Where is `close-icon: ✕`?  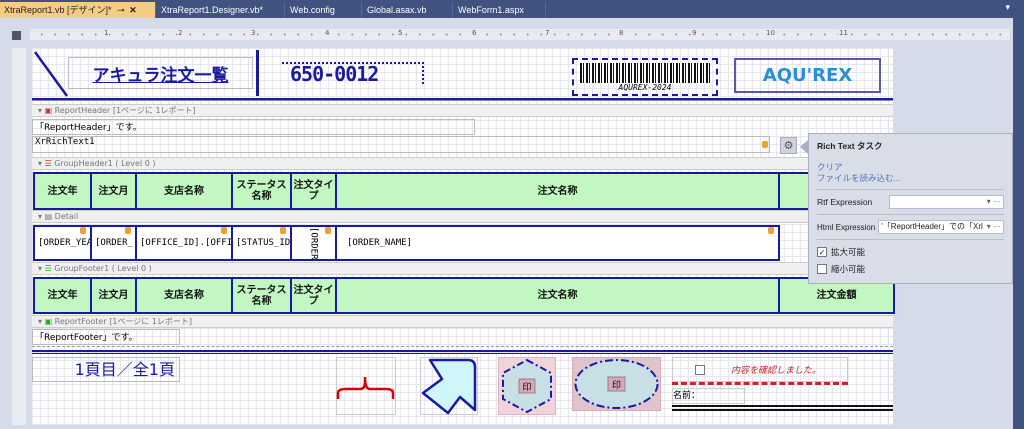 close-icon: ✕ is located at coordinates (133, 10).